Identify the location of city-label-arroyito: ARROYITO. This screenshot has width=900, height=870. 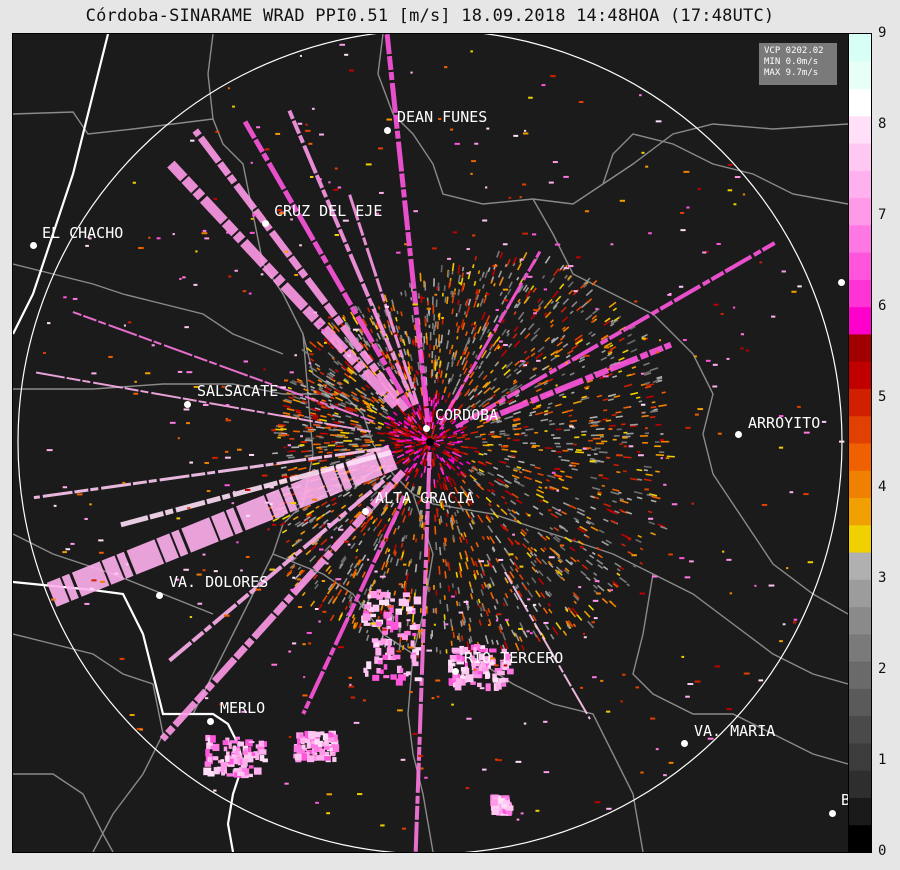
(784, 423).